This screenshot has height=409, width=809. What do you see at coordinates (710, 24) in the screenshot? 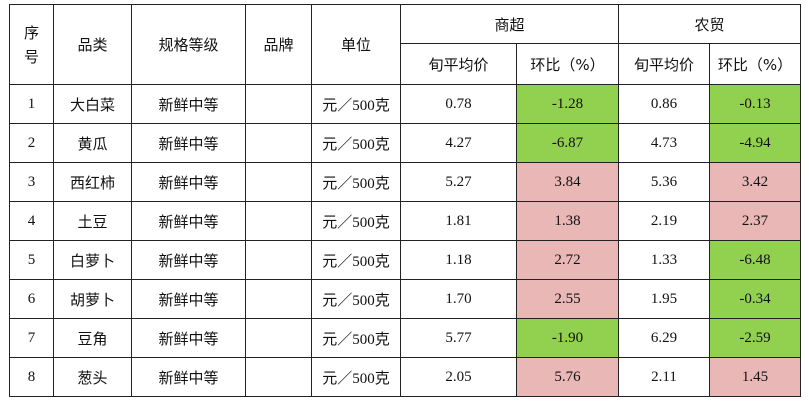
I see `header-market: 农贸` at bounding box center [710, 24].